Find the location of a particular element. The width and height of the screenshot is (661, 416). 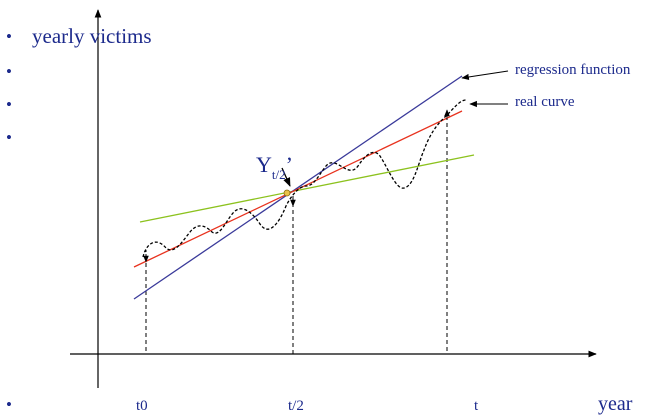

y-axis-label: yearly victims is located at coordinates (92, 36).